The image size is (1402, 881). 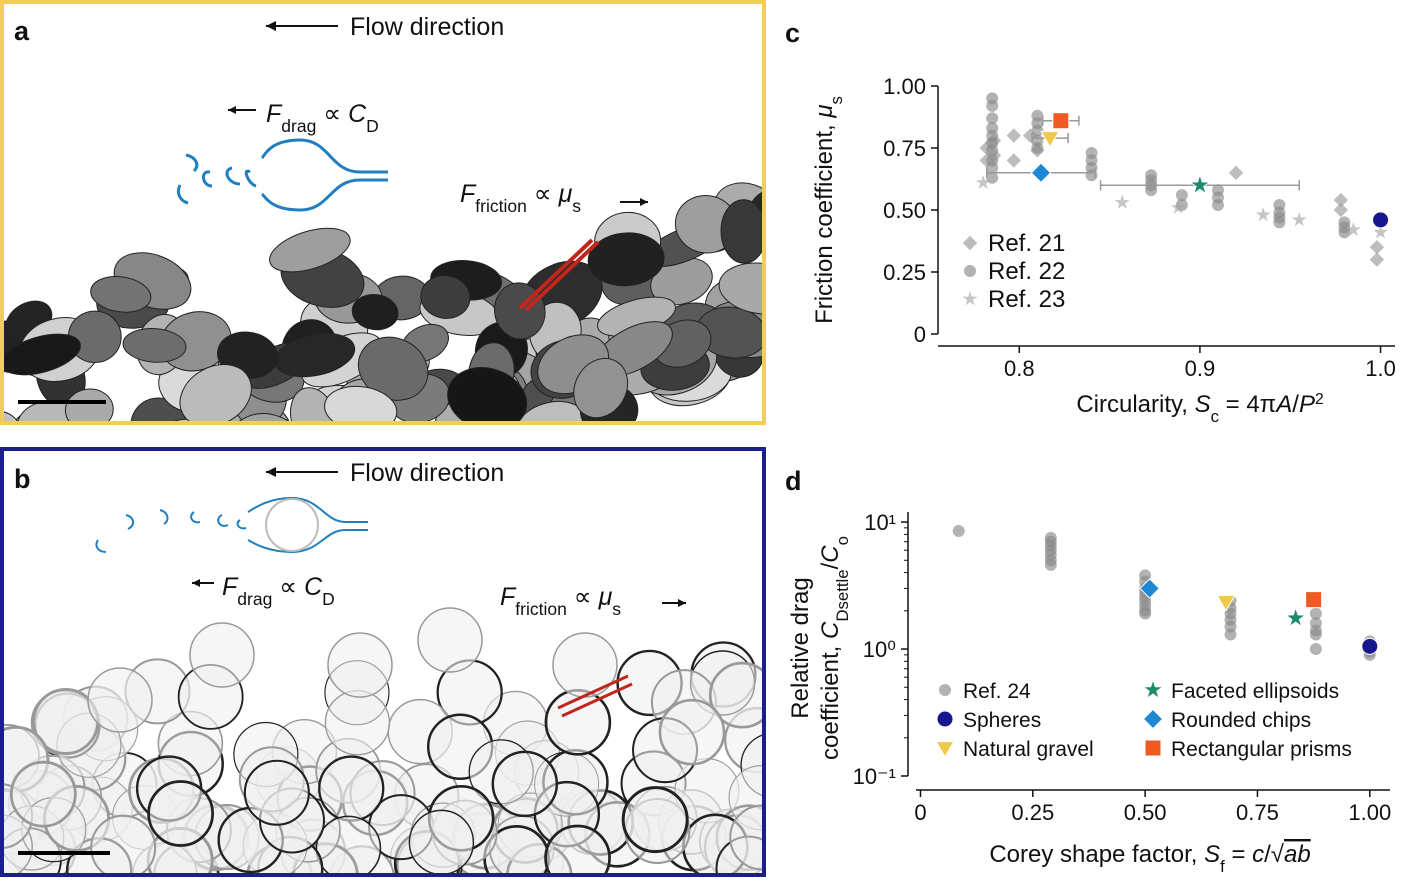 What do you see at coordinates (920, 334) in the screenshot?
I see `y-tick-label: 0` at bounding box center [920, 334].